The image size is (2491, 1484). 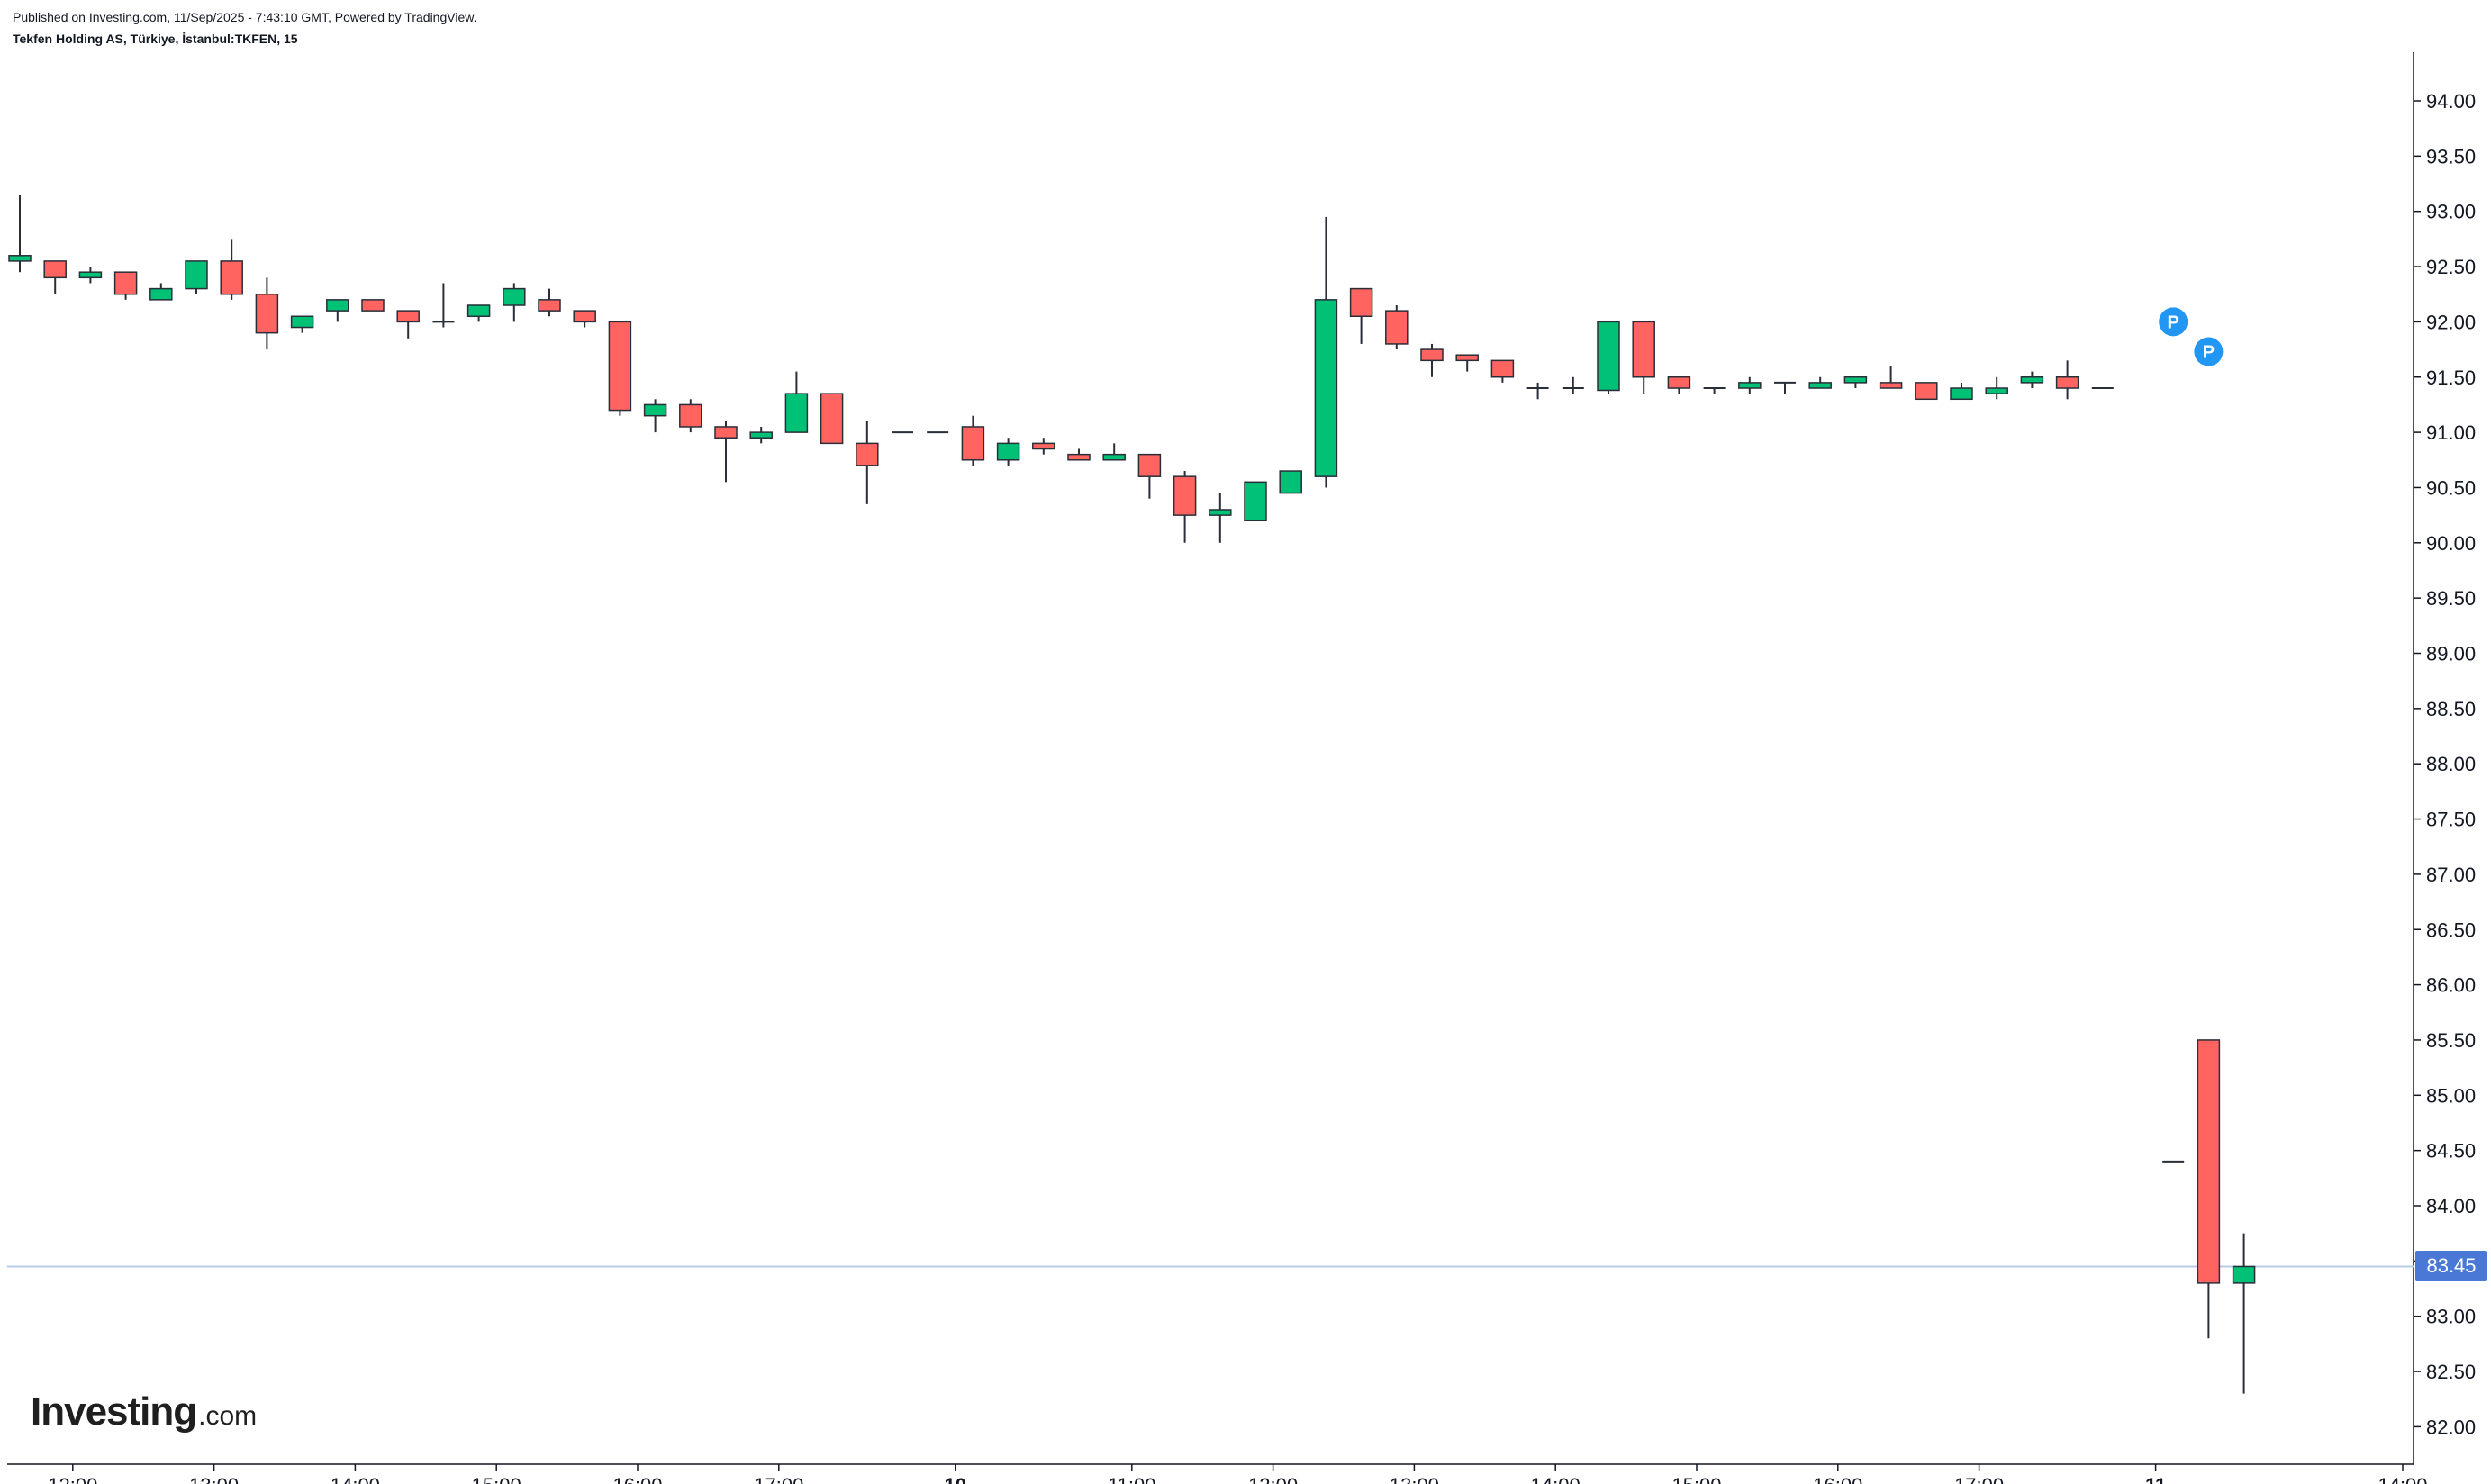 I want to click on investing-logo: Investing .com, so click(x=144, y=1411).